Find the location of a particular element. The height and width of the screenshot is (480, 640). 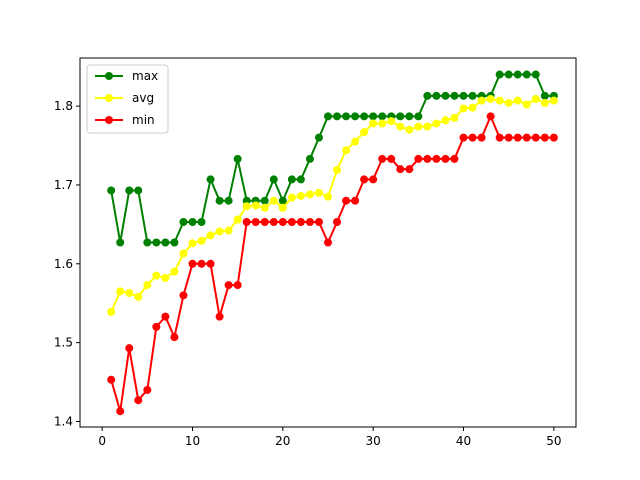

y-tick-label: 1.8 is located at coordinates (63, 106).